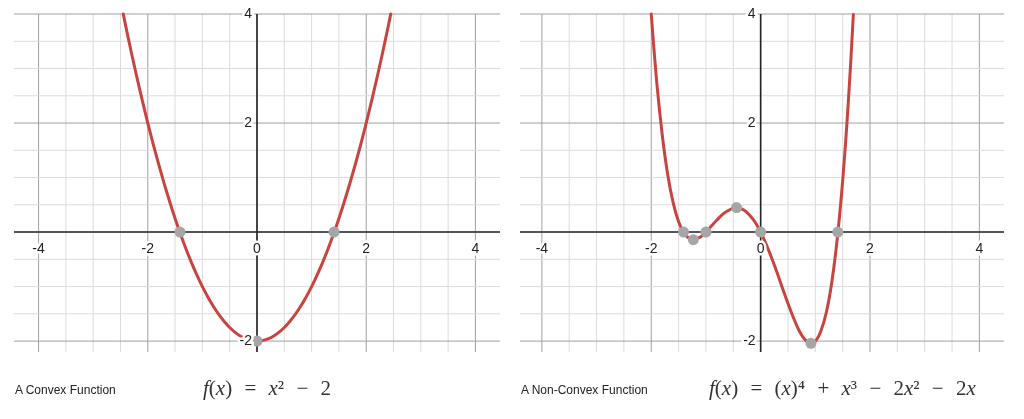 The height and width of the screenshot is (419, 1024). I want to click on y-tick-label: -2, so click(749, 339).